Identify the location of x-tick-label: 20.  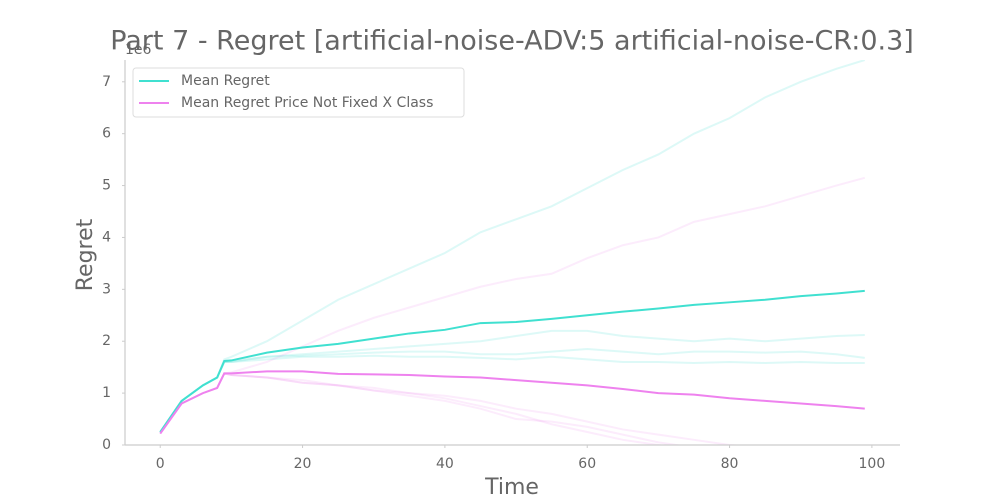
(303, 464).